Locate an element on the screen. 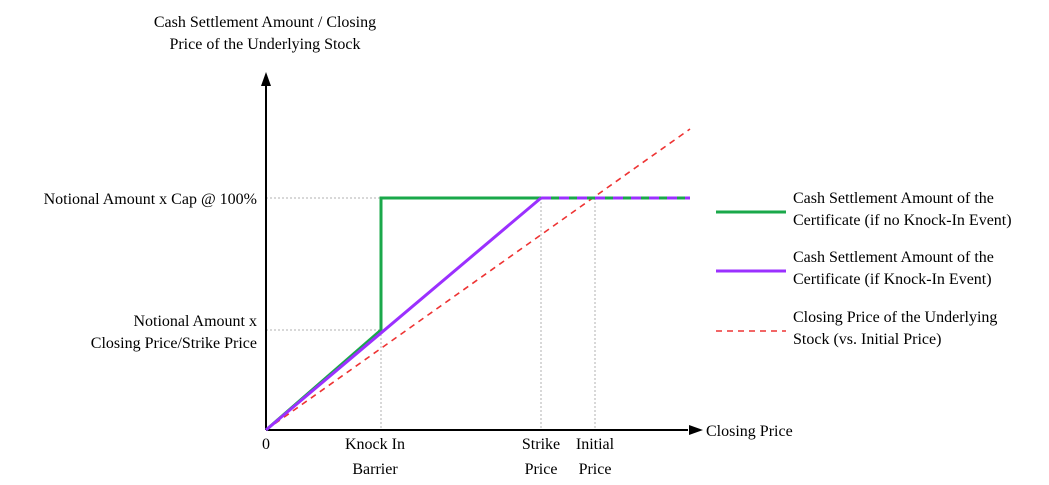  x-tick-label-strike-line-2: Price is located at coordinates (541, 469).